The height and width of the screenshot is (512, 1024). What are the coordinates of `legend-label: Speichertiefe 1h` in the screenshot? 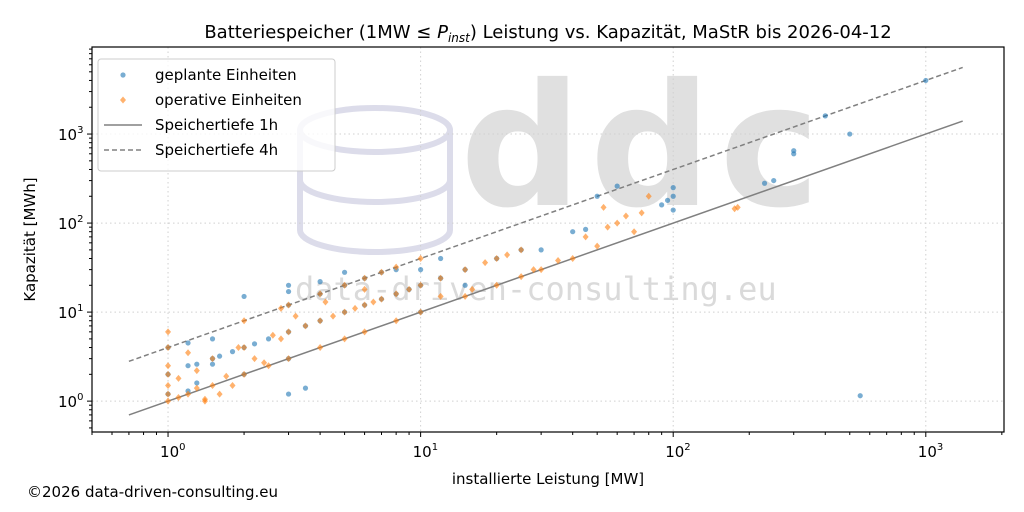 It's located at (216, 125).